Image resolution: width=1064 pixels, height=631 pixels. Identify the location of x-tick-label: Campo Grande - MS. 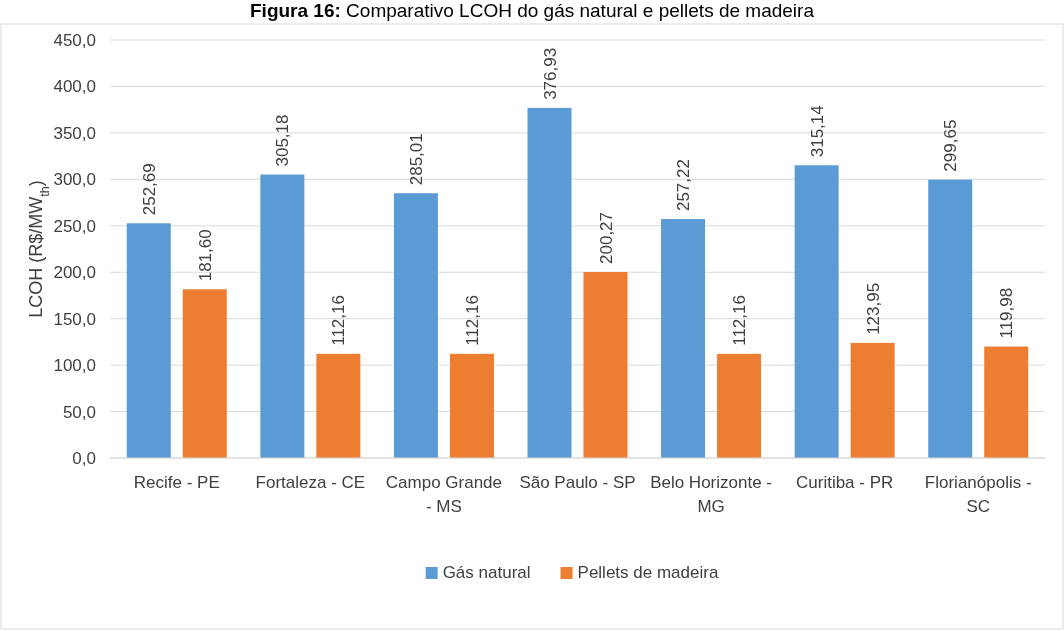
(444, 494).